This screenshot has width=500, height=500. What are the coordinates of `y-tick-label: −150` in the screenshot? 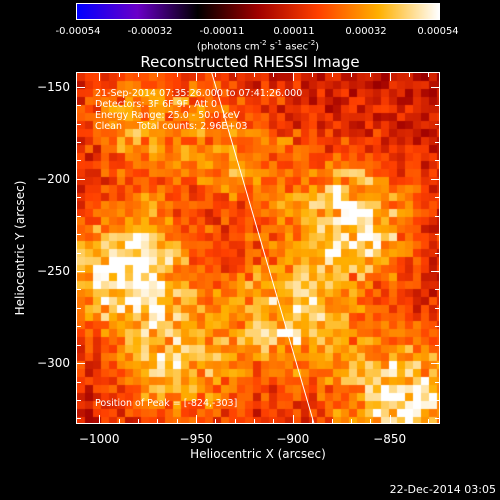 It's located at (53, 86).